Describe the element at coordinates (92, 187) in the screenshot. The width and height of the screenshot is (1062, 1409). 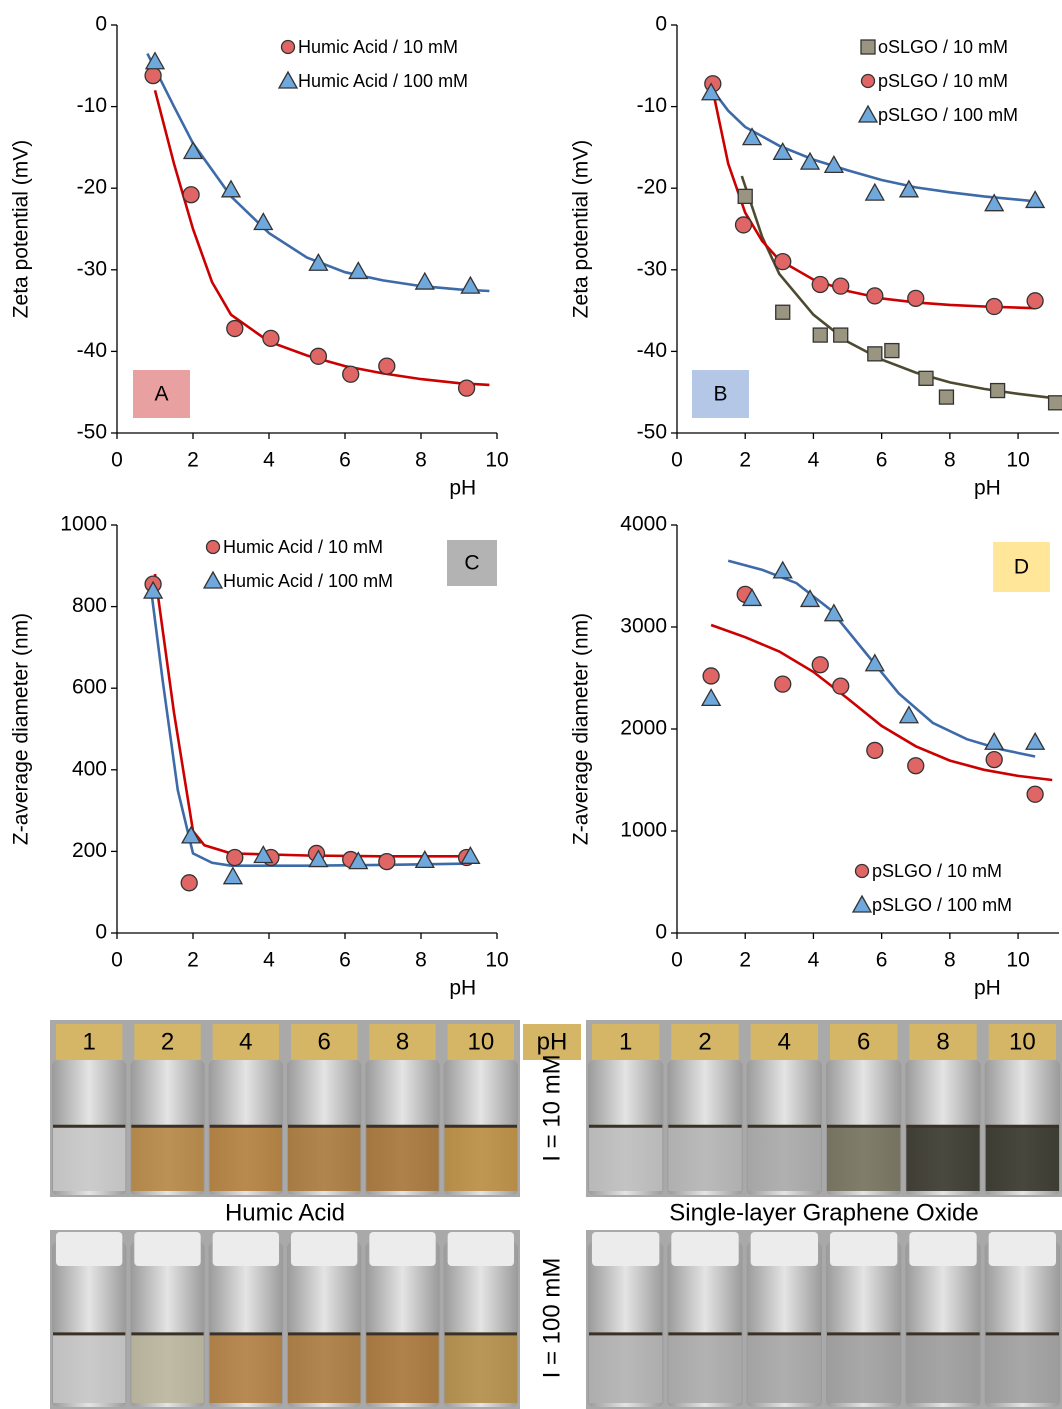
I see `y-tick-label: -20` at that location.